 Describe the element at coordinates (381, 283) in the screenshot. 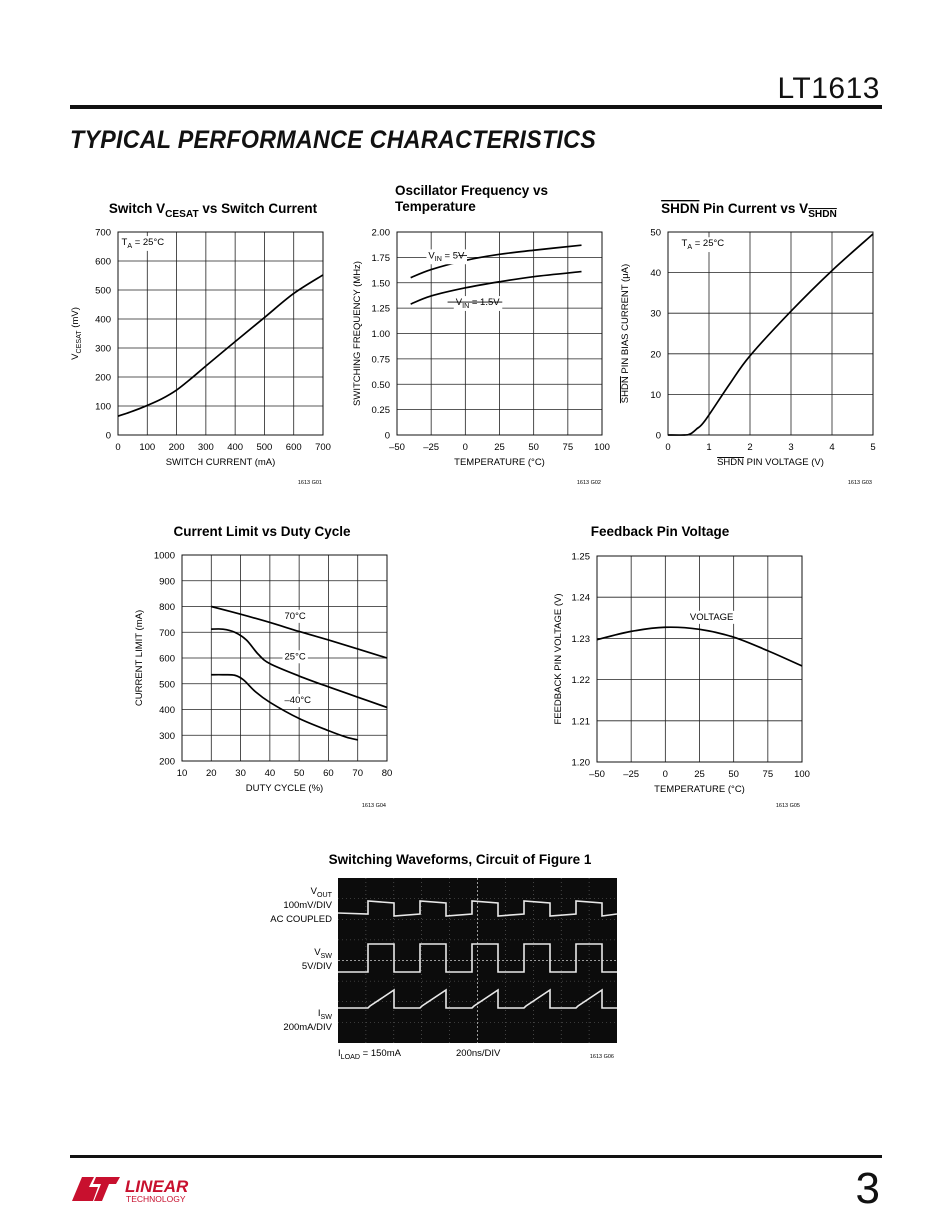

I see `y-tick-label: 1.50` at that location.